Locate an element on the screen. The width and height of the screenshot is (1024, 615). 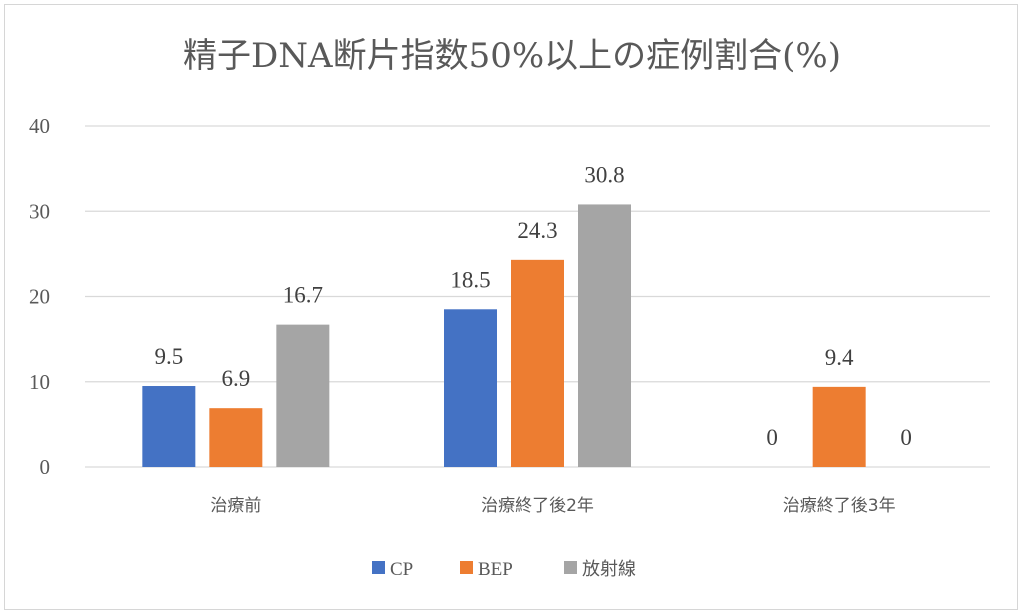
y-tick-label: 0 is located at coordinates (45, 467).